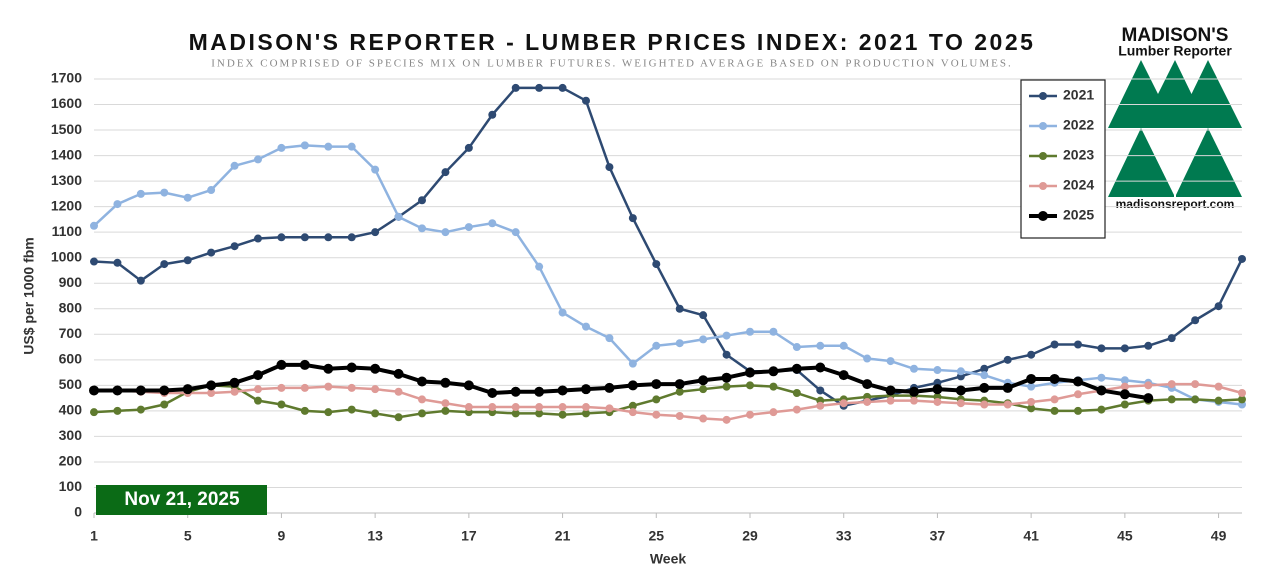 This screenshot has width=1266, height=588. I want to click on y-tick-label: 1600, so click(66, 103).